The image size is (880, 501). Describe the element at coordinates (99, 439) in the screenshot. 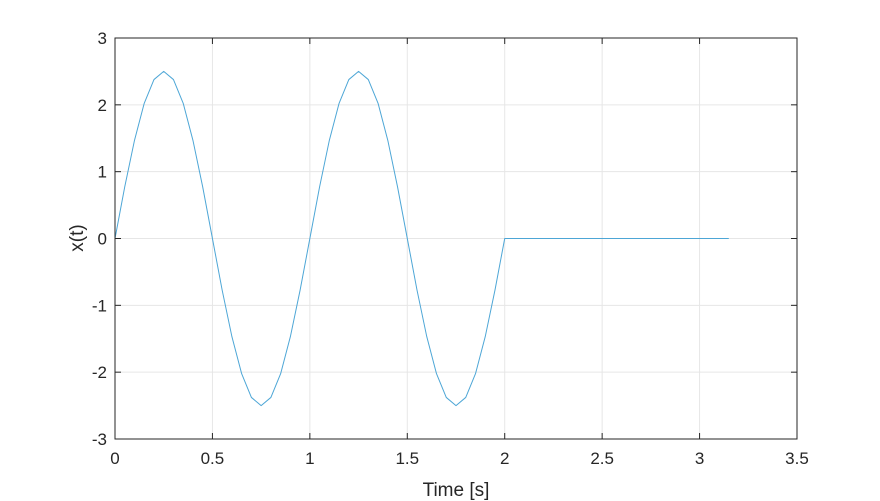

I see `y-tick-label: -3` at that location.